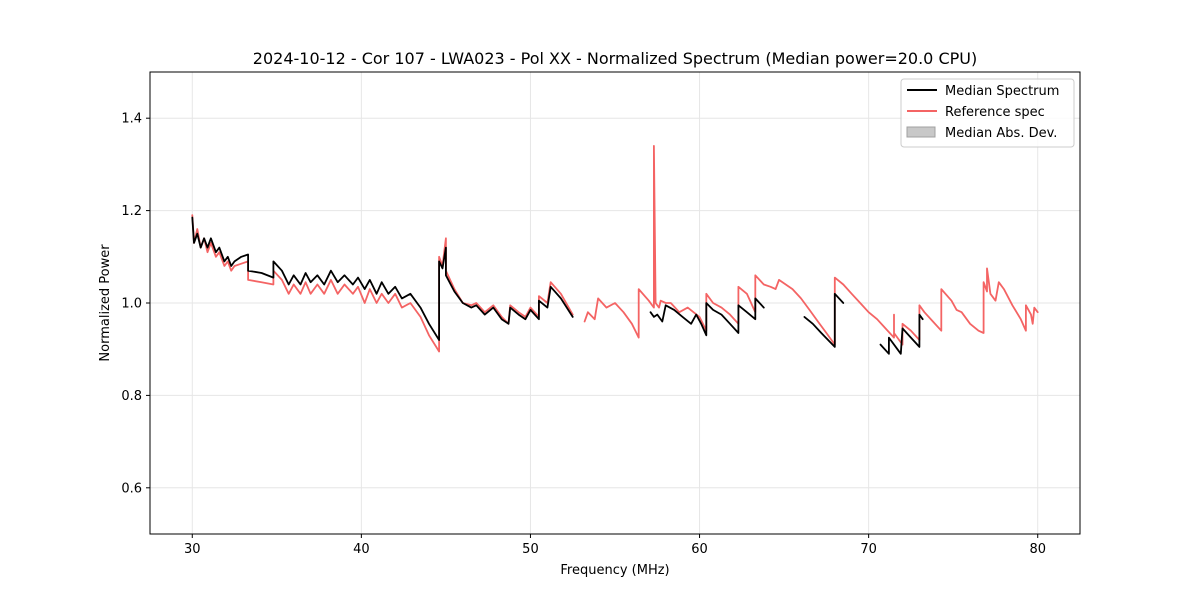  What do you see at coordinates (1037, 549) in the screenshot?
I see `x-tick-label: 80` at bounding box center [1037, 549].